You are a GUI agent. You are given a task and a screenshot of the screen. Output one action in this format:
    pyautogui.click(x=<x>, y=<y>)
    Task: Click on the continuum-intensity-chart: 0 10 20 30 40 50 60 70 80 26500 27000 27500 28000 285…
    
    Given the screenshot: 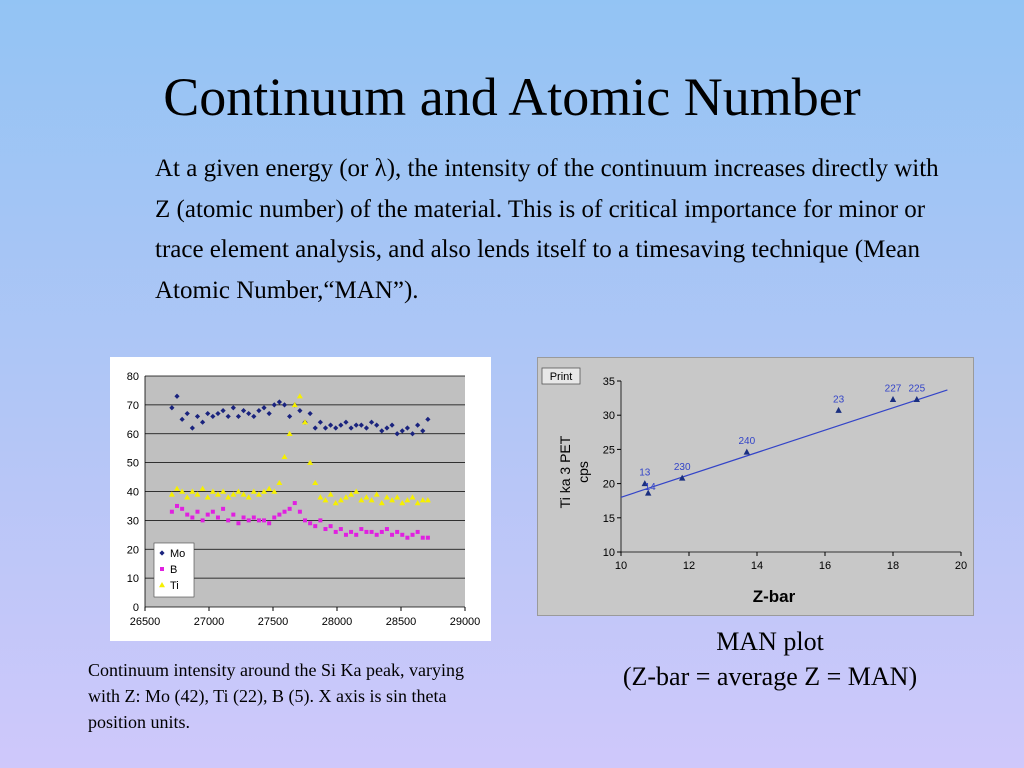 What is the action you would take?
    pyautogui.click(x=300, y=499)
    